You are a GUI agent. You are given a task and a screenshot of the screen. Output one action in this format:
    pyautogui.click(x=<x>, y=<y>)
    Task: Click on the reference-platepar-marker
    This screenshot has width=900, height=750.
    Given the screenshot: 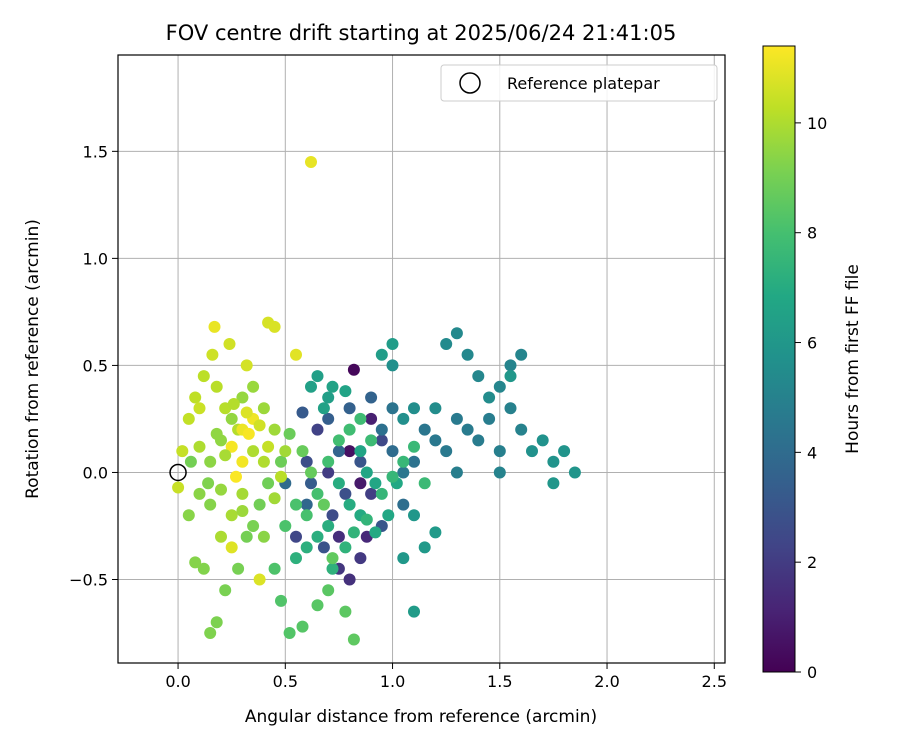 What is the action you would take?
    pyautogui.click(x=178, y=472)
    